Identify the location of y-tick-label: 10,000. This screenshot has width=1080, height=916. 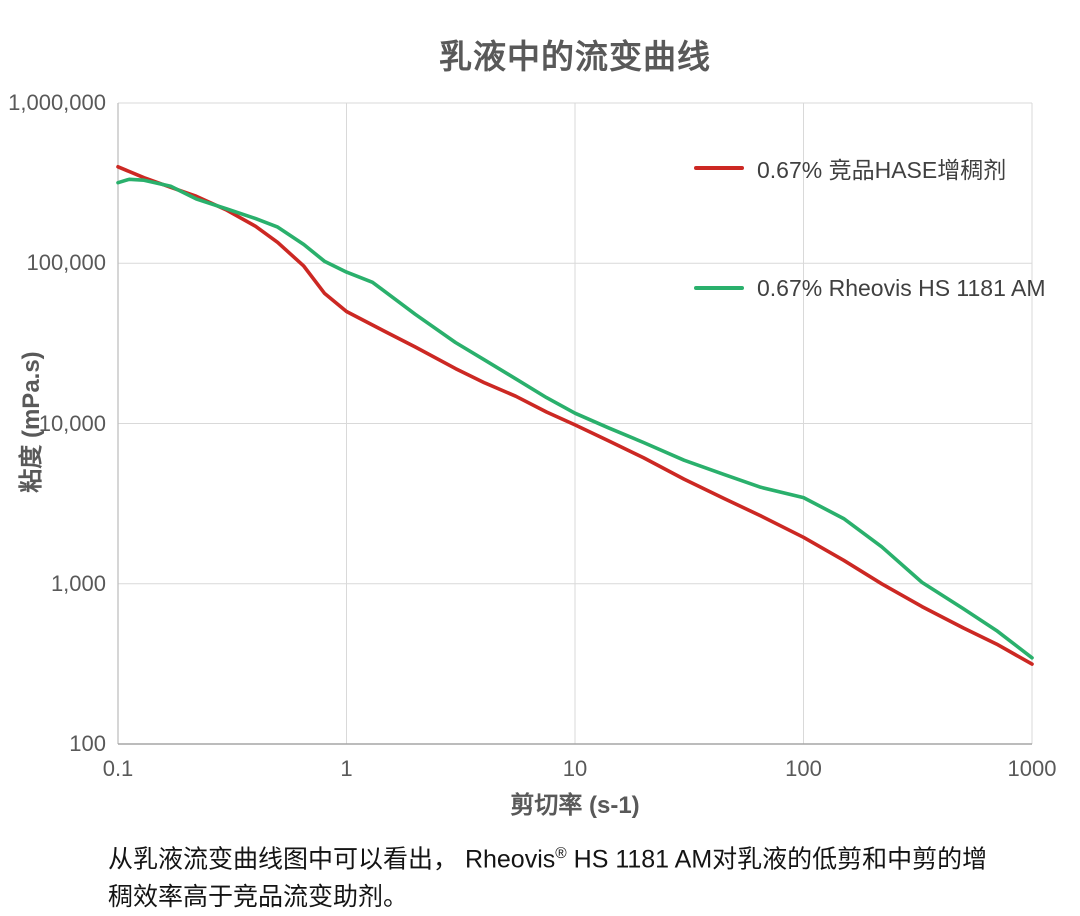
(72, 423).